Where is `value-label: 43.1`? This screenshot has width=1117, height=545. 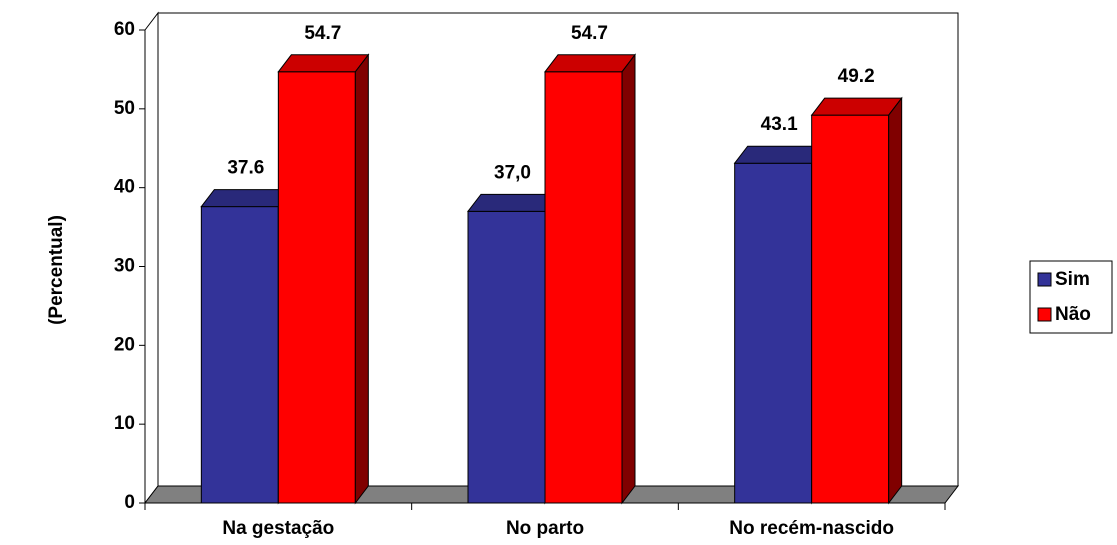
value-label: 43.1 is located at coordinates (779, 124).